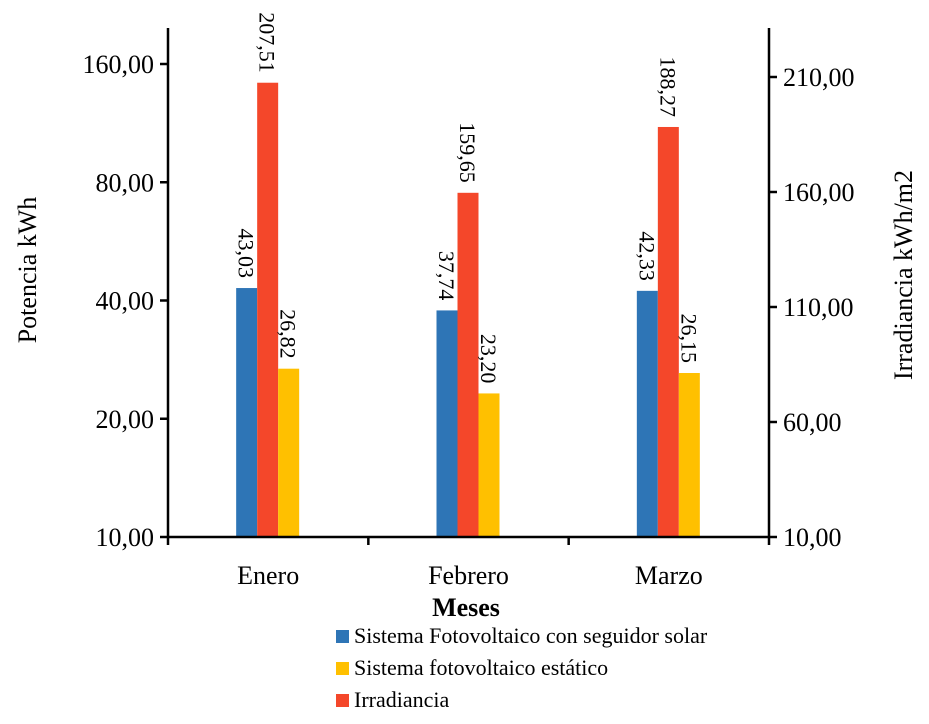 This screenshot has height=724, width=929. Describe the element at coordinates (466, 607) in the screenshot. I see `x-axis-title: Meses` at that location.